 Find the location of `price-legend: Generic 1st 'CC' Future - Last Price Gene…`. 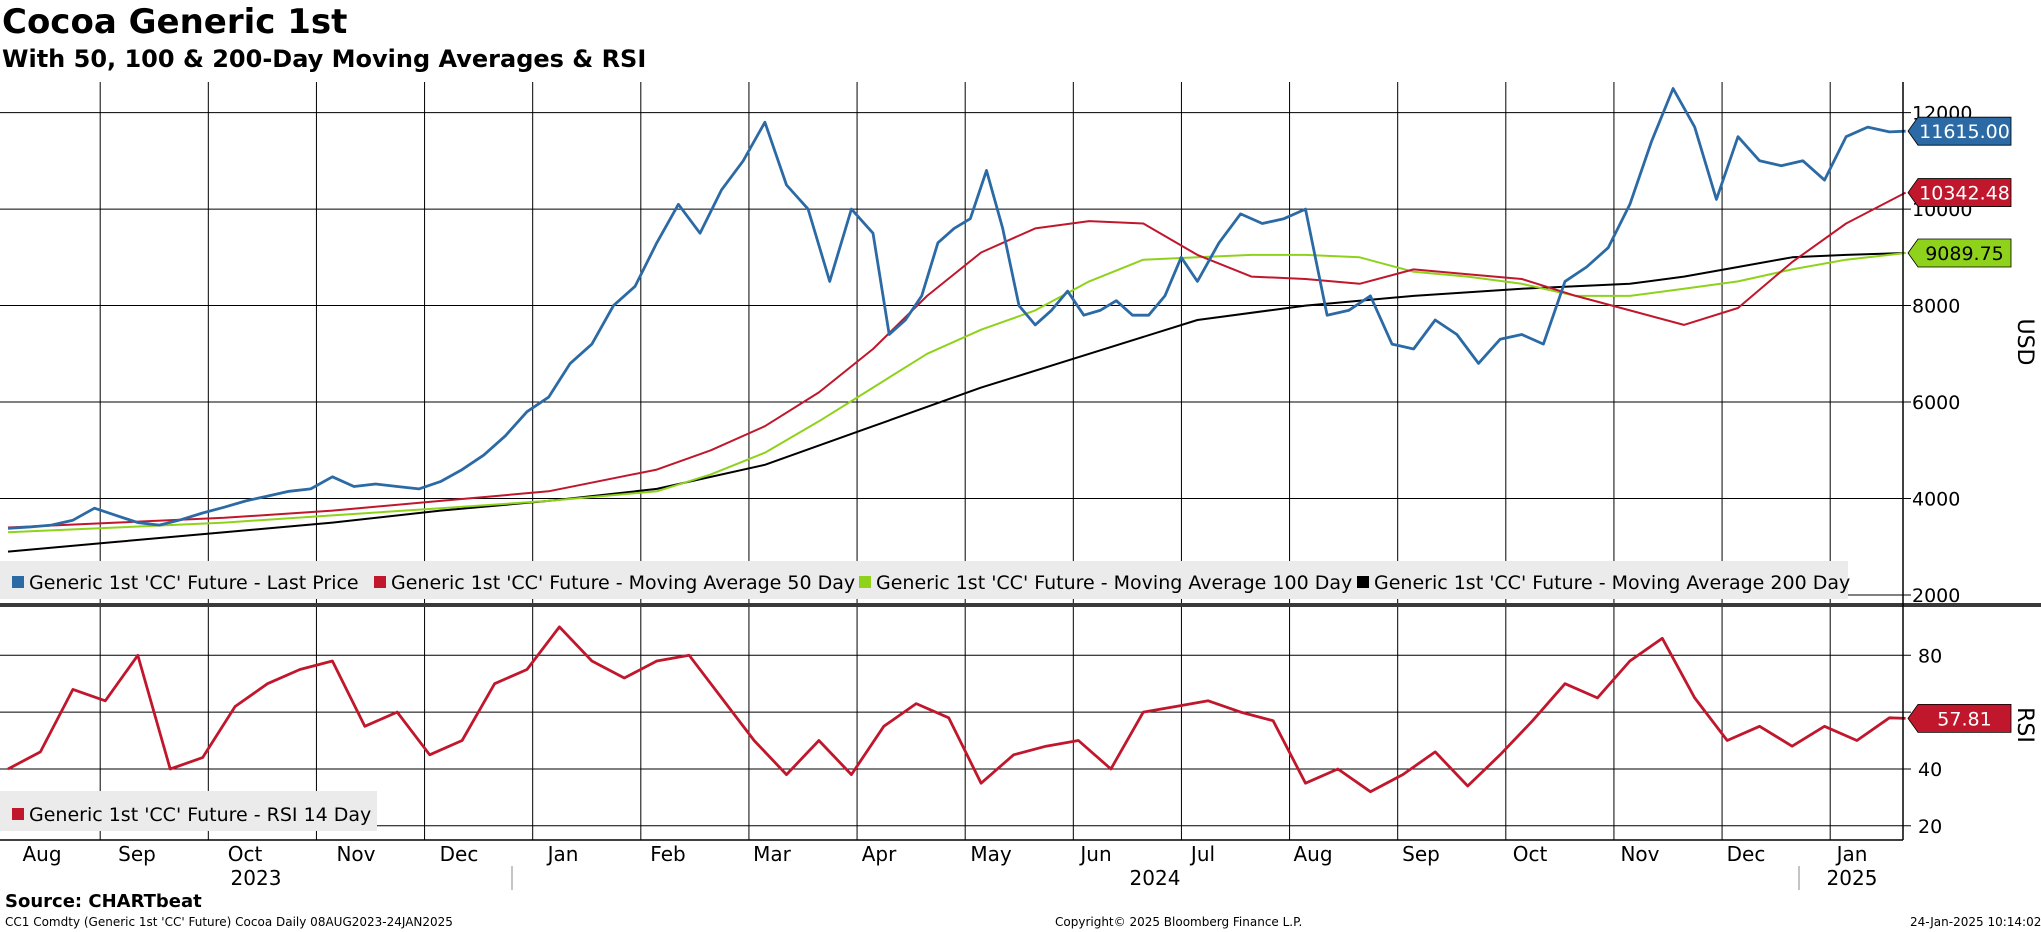

price-legend: Generic 1st 'CC' Future - Last Price Gene… is located at coordinates (925, 580).